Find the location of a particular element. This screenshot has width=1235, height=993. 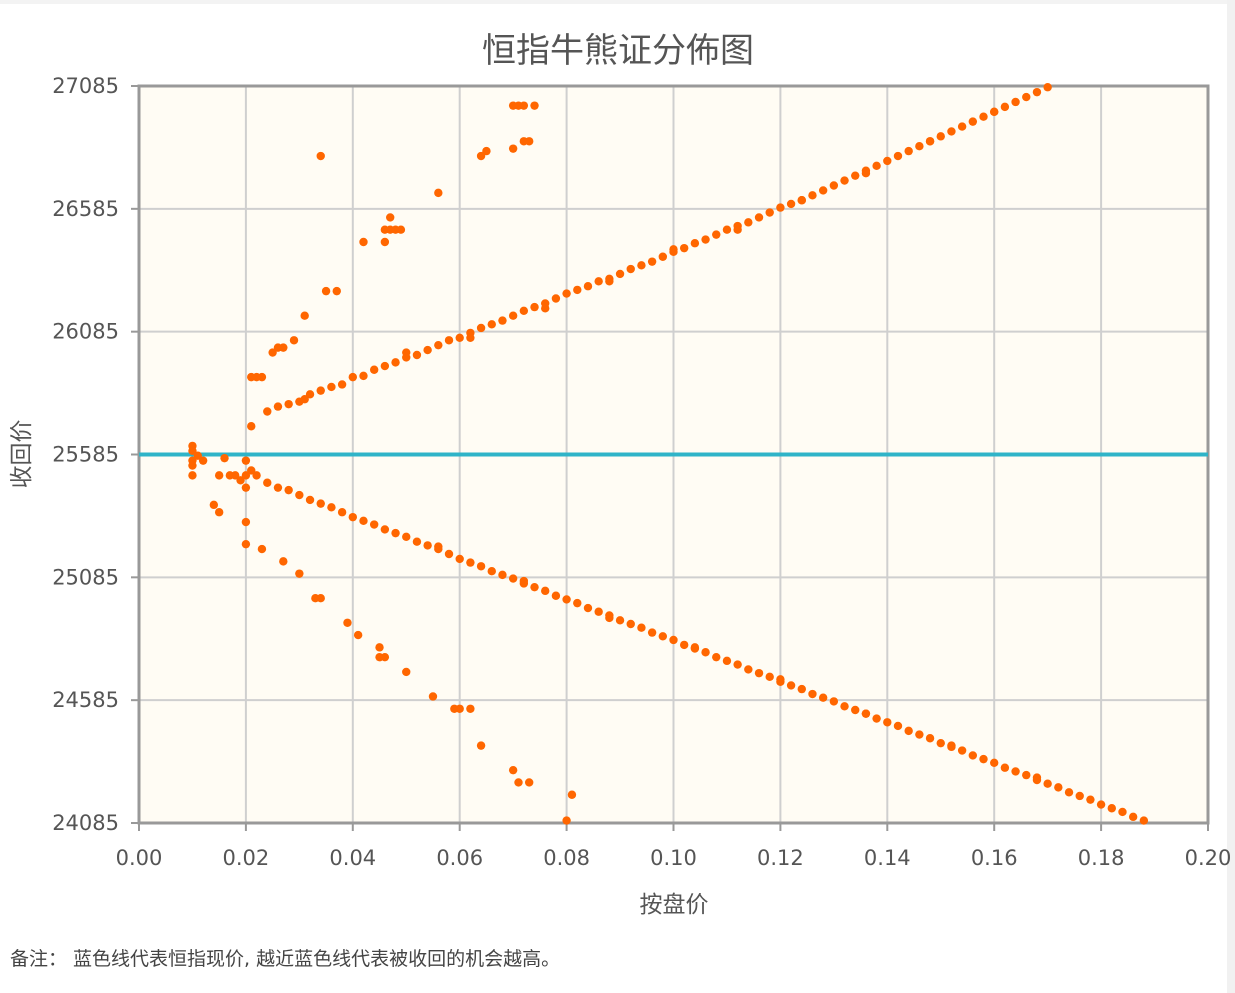

x-tick-label: 0.16 is located at coordinates (994, 858).